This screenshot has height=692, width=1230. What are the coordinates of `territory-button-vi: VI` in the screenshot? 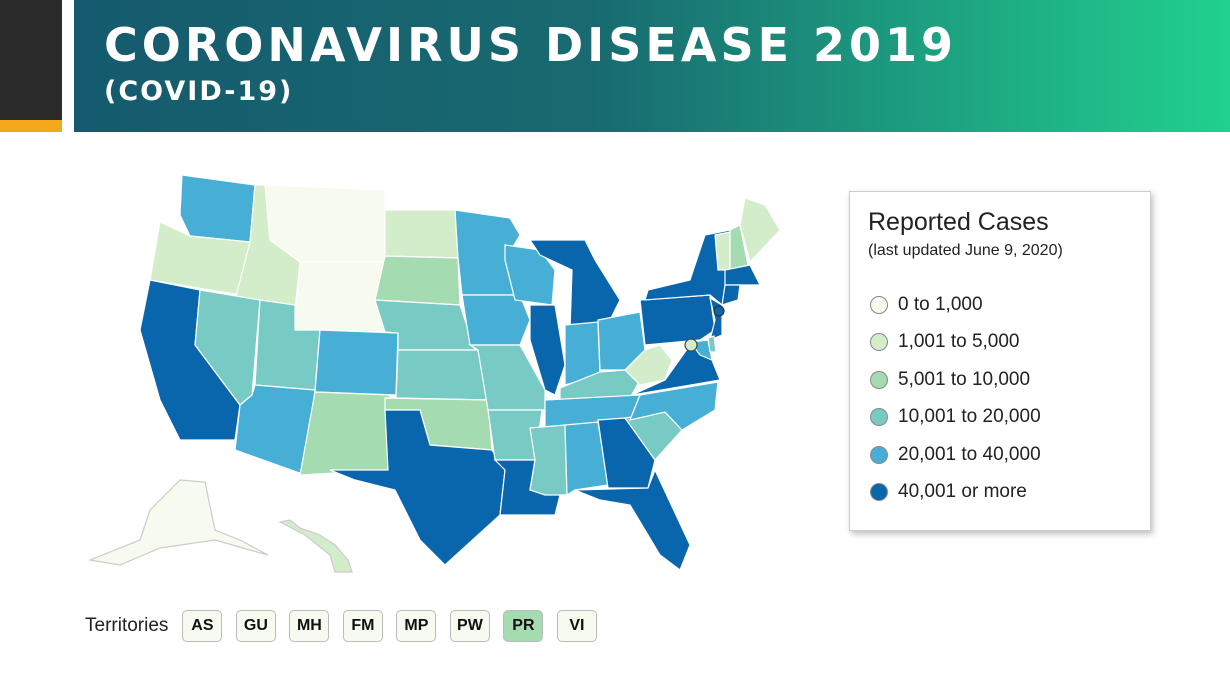 It's located at (576, 626).